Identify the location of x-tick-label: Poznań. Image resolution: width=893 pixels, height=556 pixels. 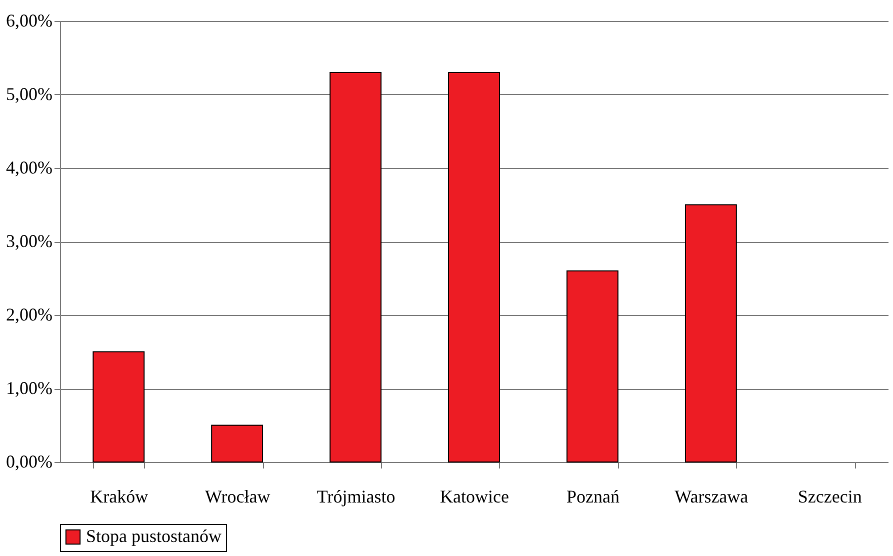
(593, 496).